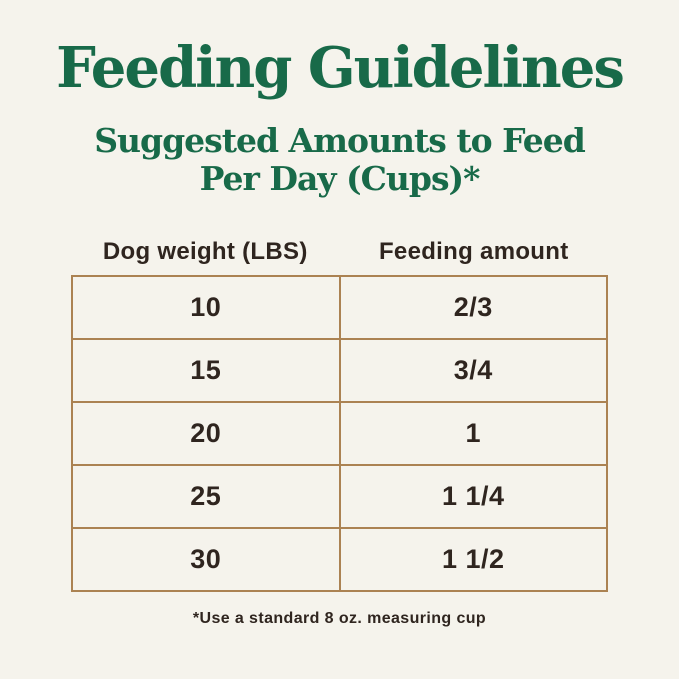 The height and width of the screenshot is (679, 679). What do you see at coordinates (473, 433) in the screenshot?
I see `amount-cell: 1` at bounding box center [473, 433].